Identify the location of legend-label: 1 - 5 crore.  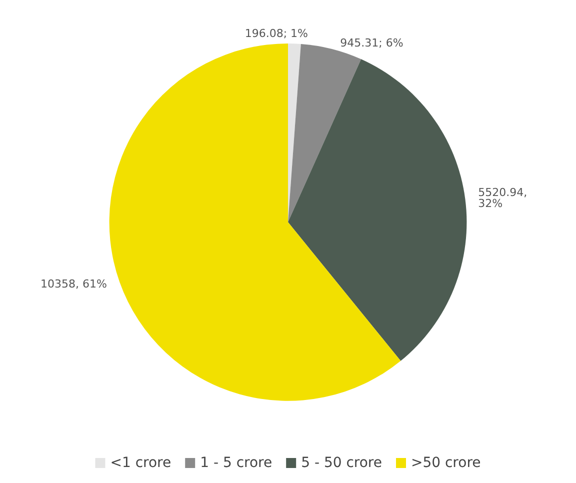
(236, 463).